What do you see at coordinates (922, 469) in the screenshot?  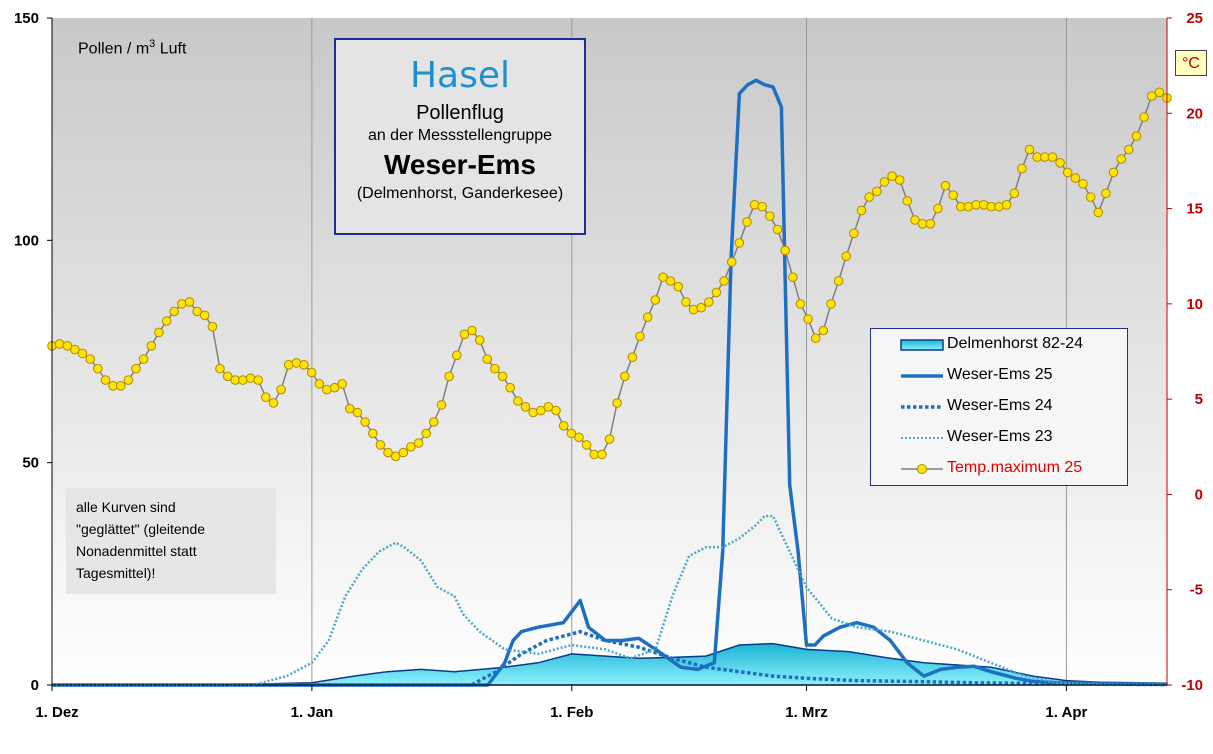 I see `legend-swatch-marker` at bounding box center [922, 469].